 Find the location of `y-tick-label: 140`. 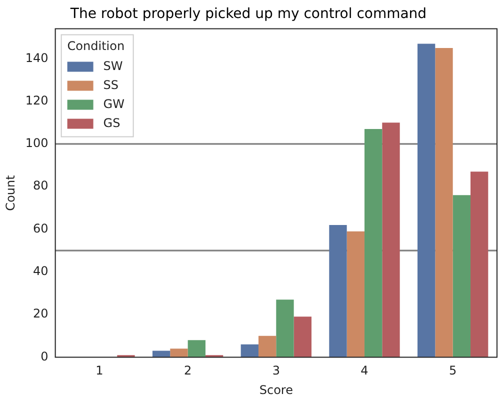

y-tick-label: 140 is located at coordinates (36, 57).